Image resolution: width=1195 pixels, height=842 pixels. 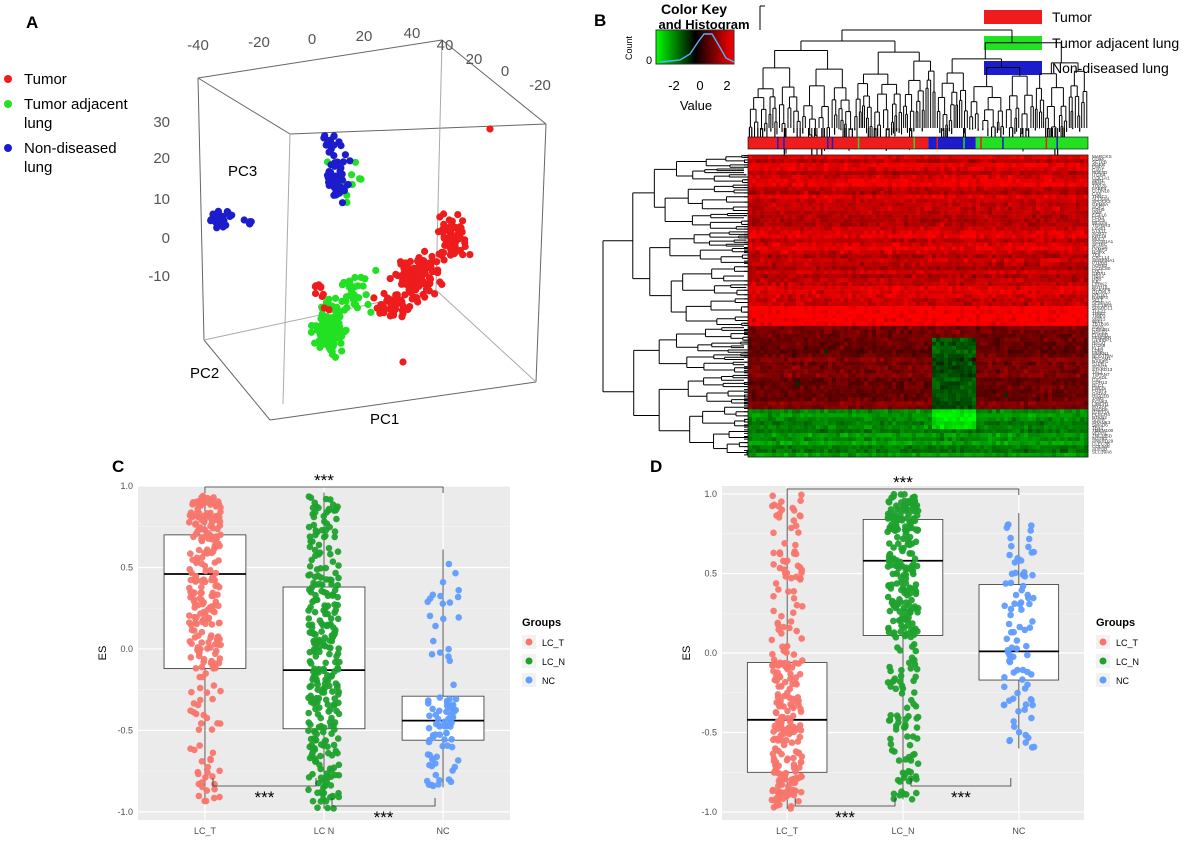 What do you see at coordinates (363, 286) in the screenshot?
I see `adjacent-point` at bounding box center [363, 286].